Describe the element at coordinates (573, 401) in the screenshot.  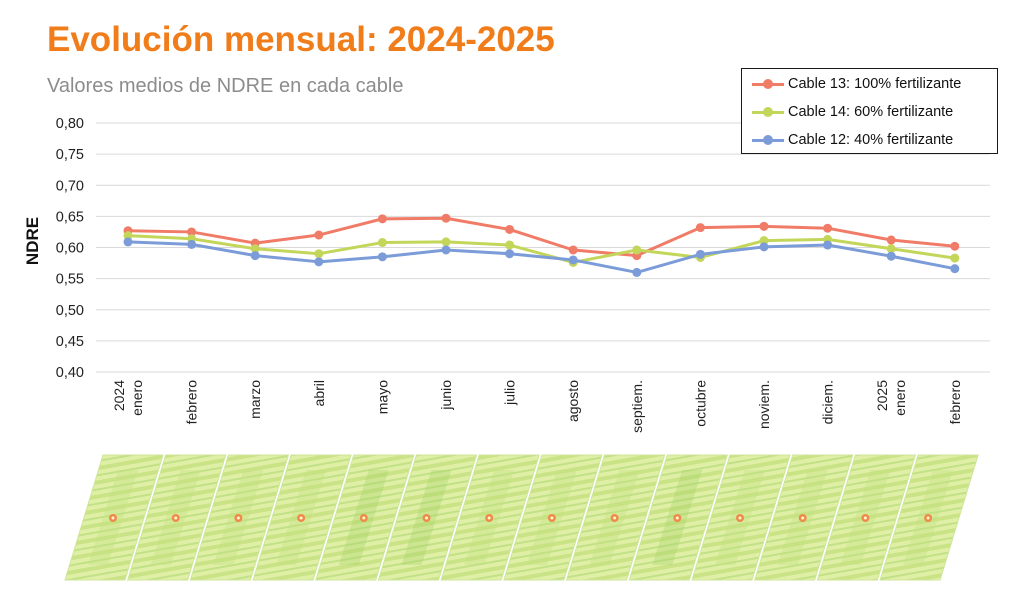
I see `x-tick-label: agosto` at that location.